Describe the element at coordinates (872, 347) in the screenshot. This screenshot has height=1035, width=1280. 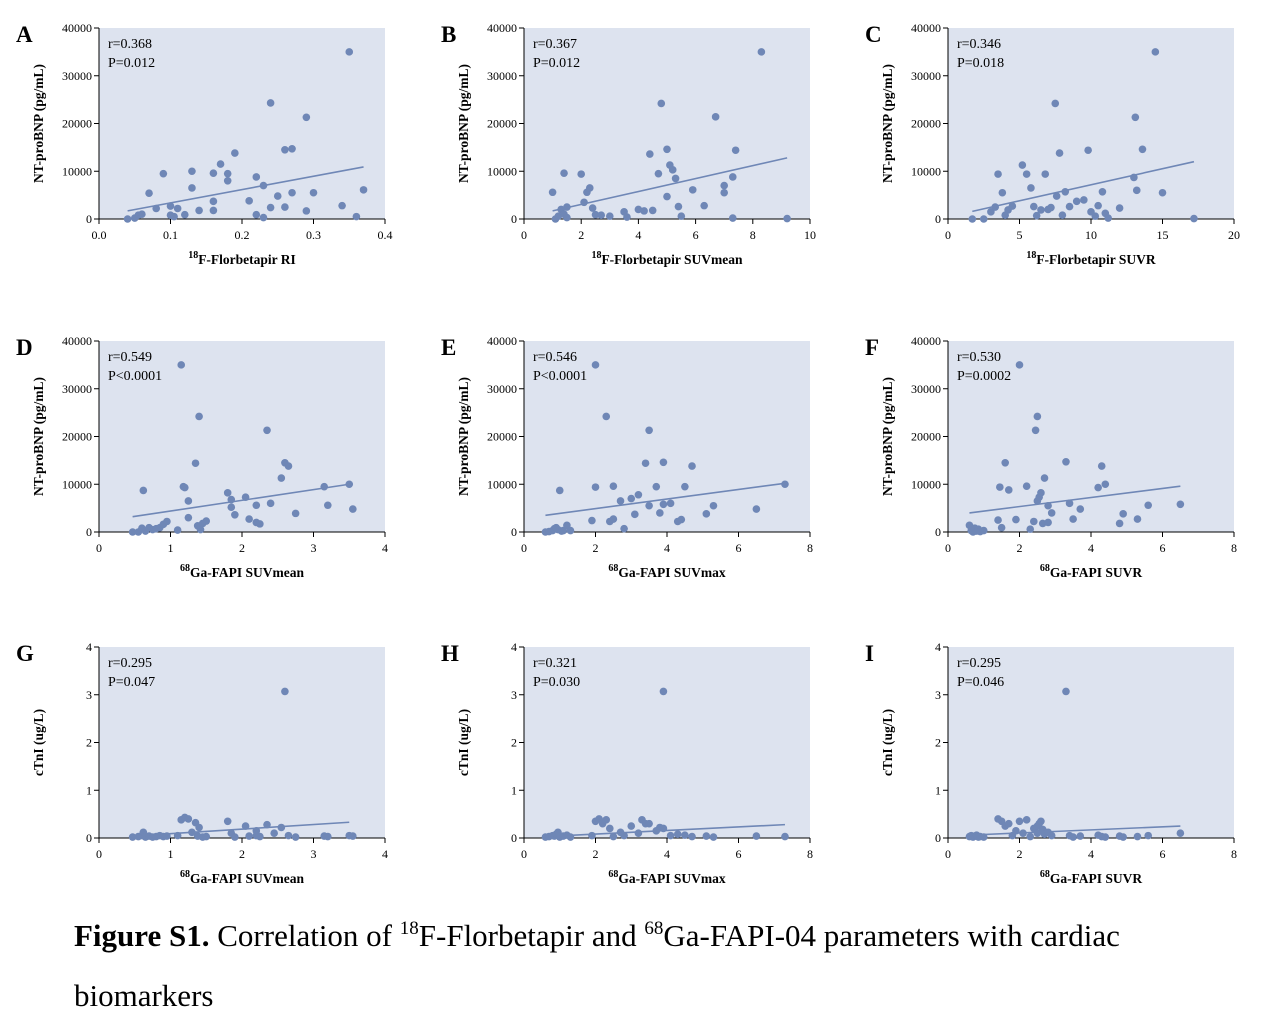
I see `panel-letter: F` at that location.